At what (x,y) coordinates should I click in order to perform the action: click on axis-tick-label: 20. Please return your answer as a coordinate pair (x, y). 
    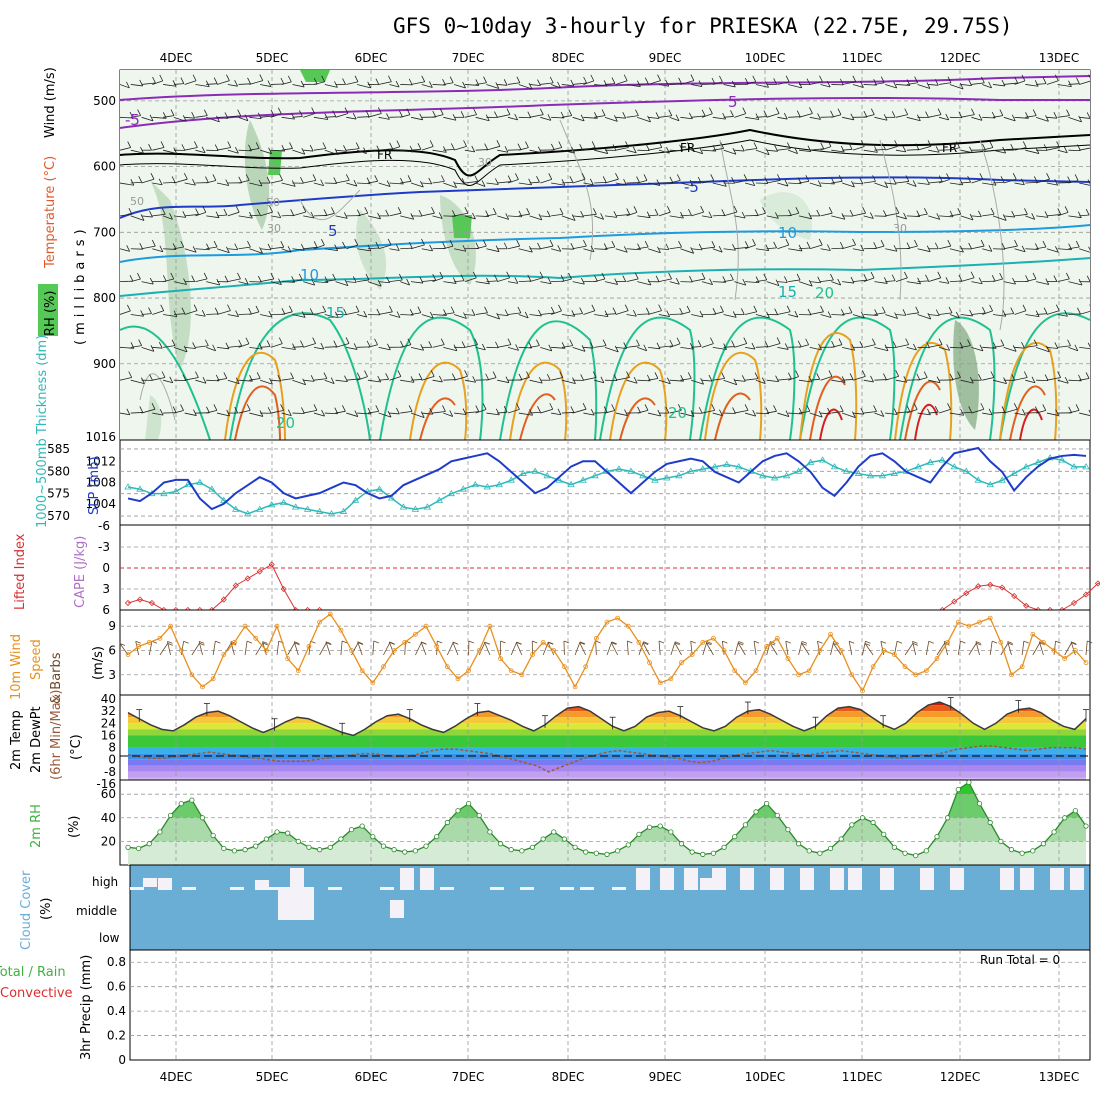
    Looking at the image, I should click on (108, 841).